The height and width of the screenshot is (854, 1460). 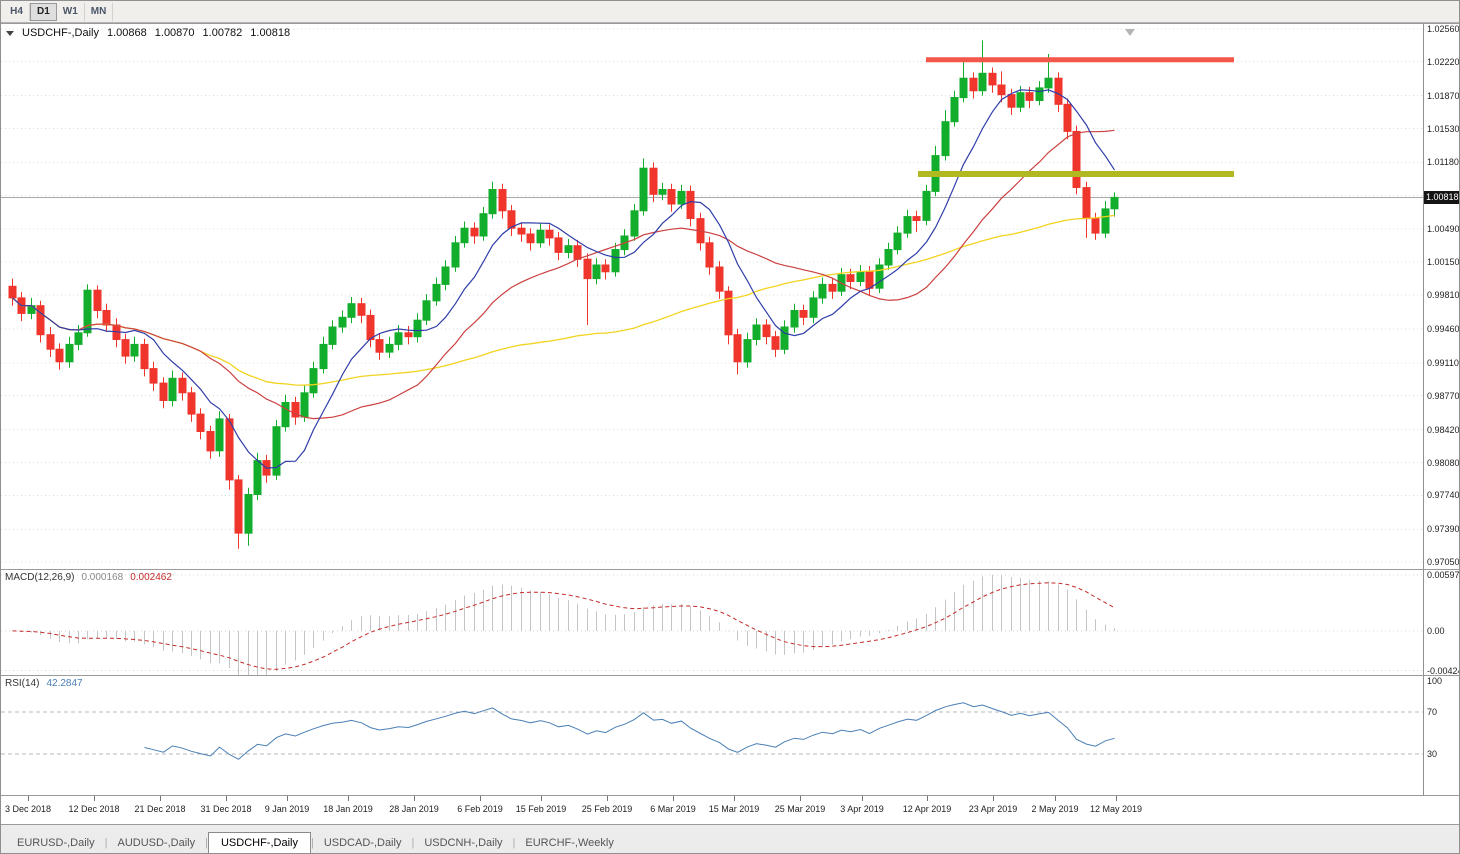 I want to click on axis-tick-label: 0.99460, so click(x=1443, y=329).